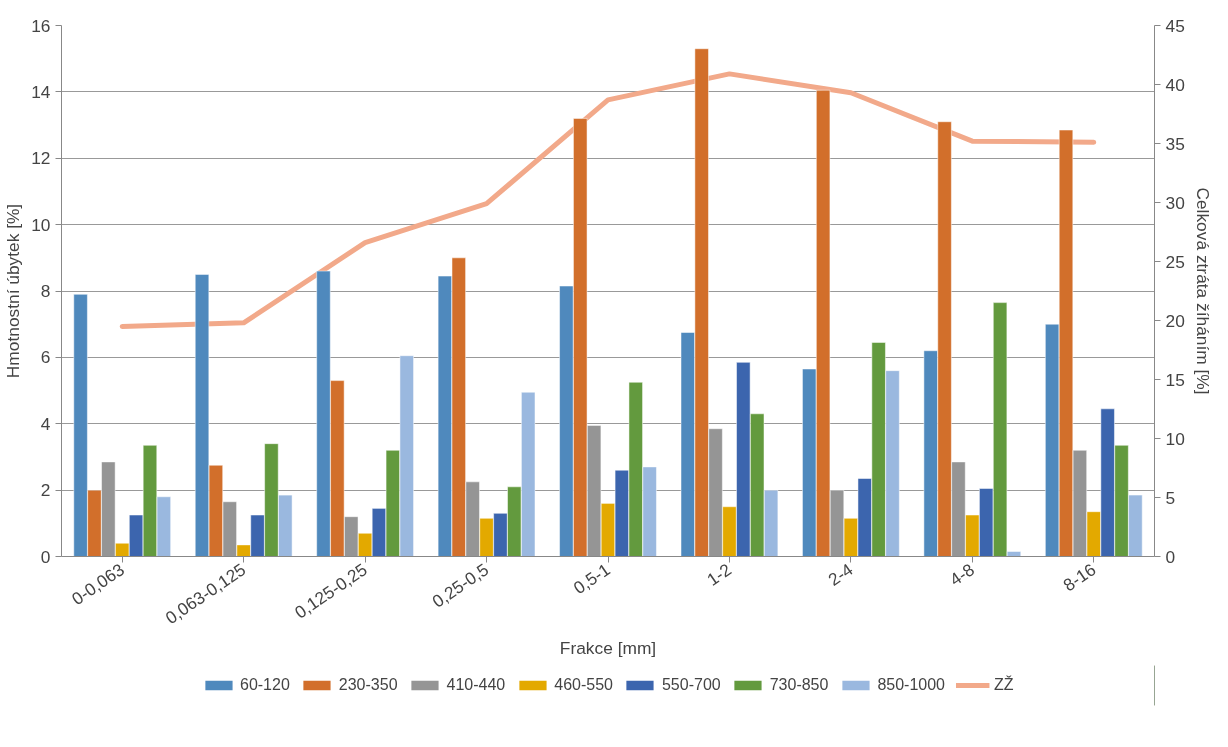 The image size is (1228, 747). I want to click on y2-tick-label: 5, so click(1170, 497).